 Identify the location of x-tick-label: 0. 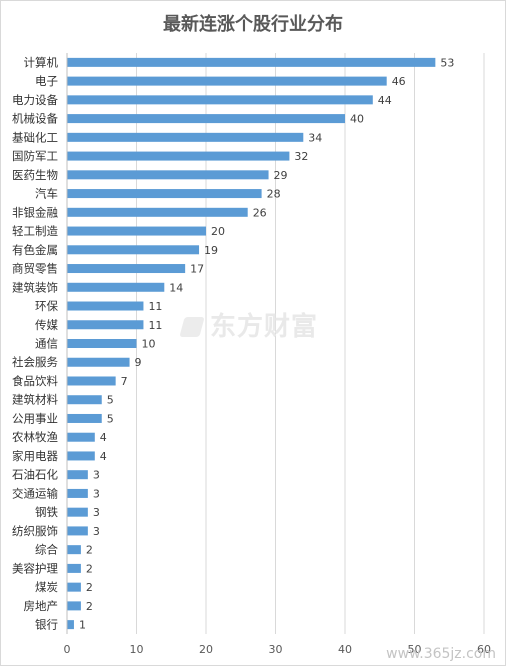
(67, 649).